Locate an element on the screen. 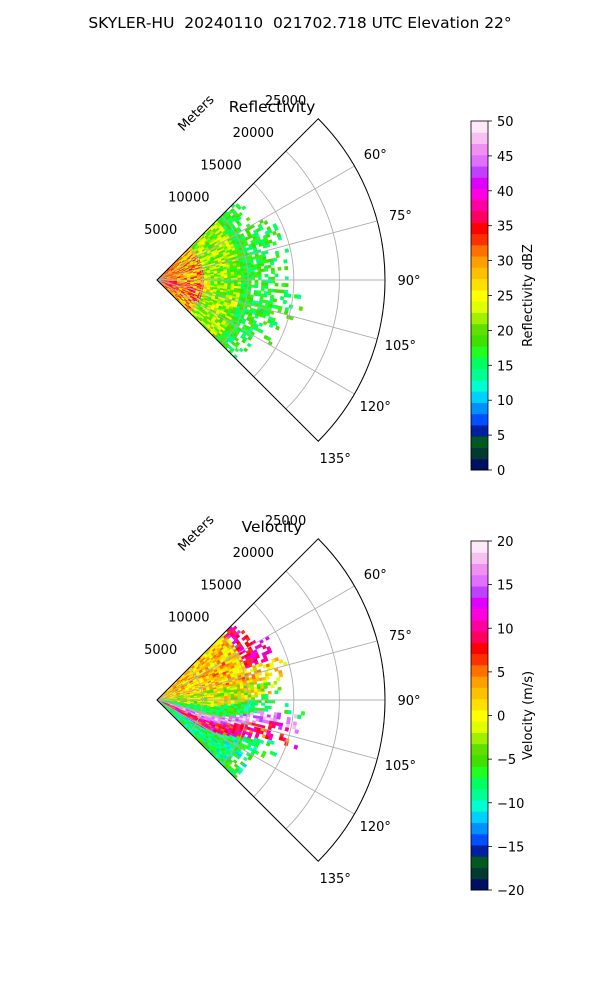 This screenshot has width=600, height=1000. colorbar-tick-label: 30 is located at coordinates (505, 262).